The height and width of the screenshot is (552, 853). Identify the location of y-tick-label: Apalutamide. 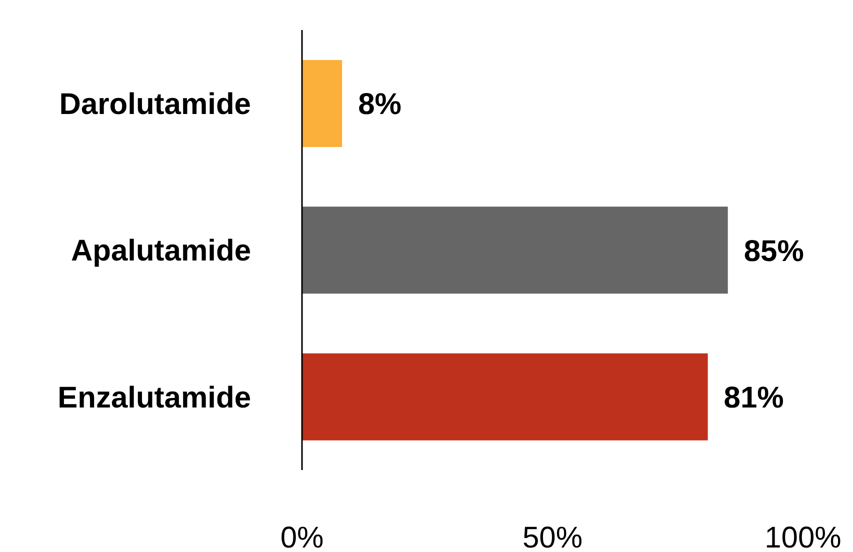
(160, 251).